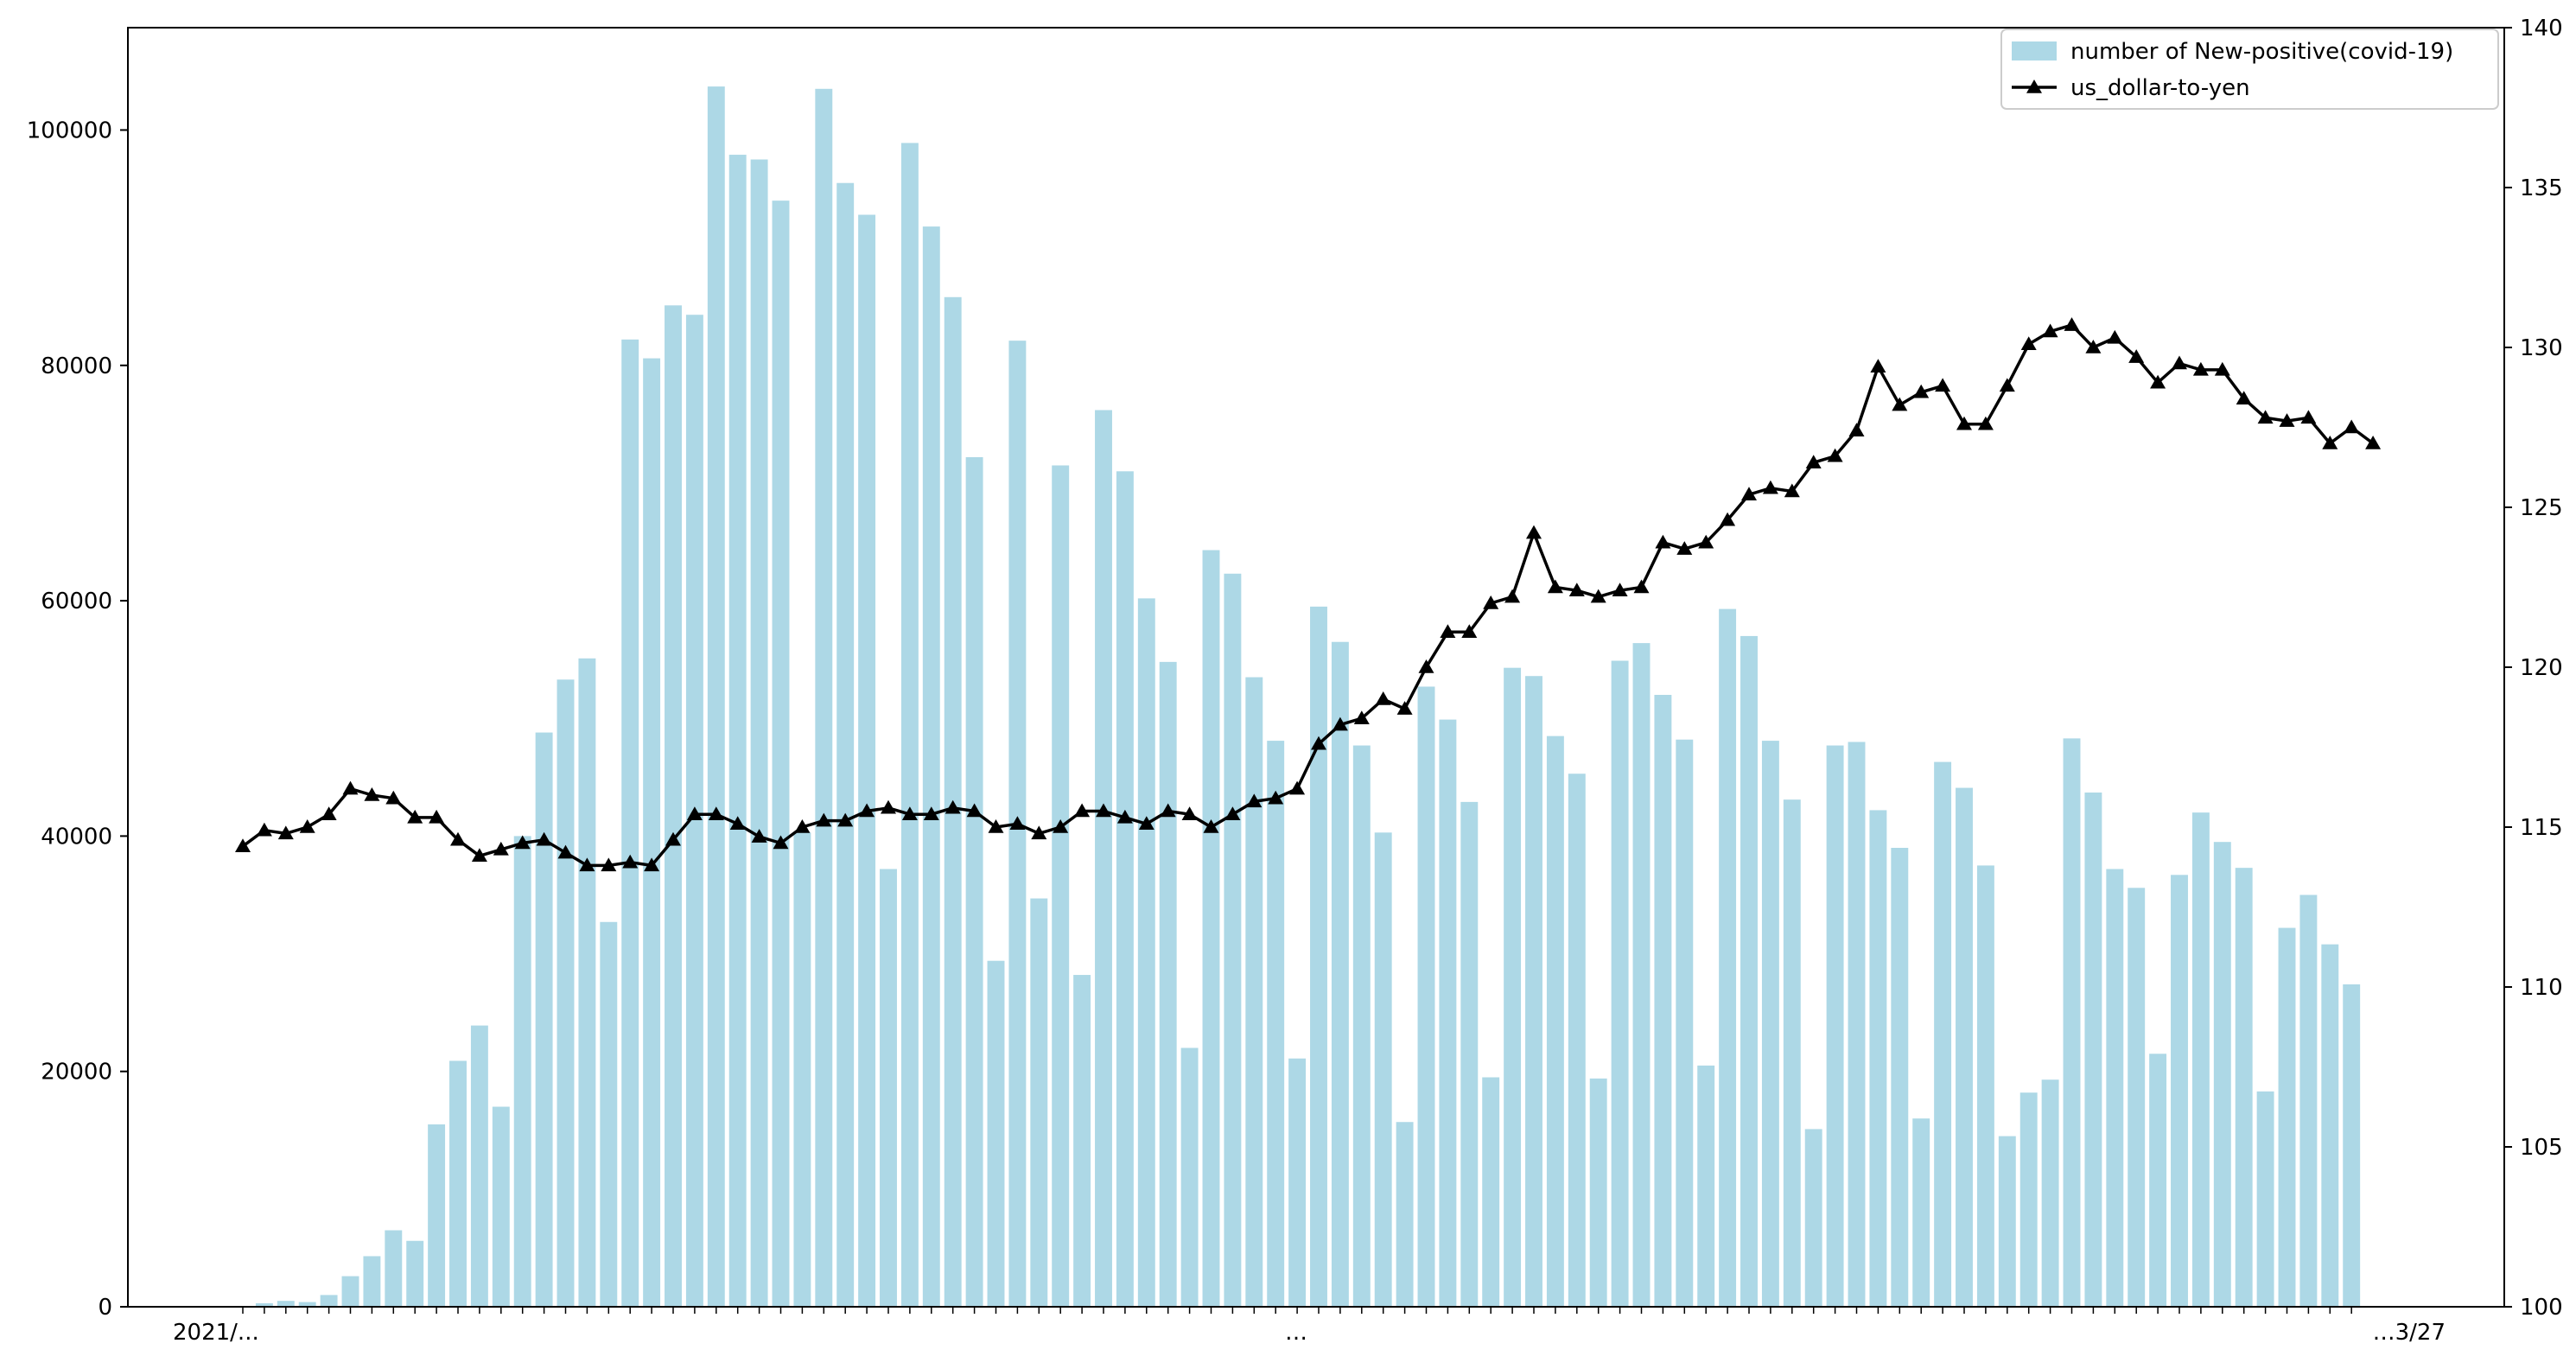 The image size is (2576, 1369). I want to click on right-tick-label-110: 110, so click(2542, 988).